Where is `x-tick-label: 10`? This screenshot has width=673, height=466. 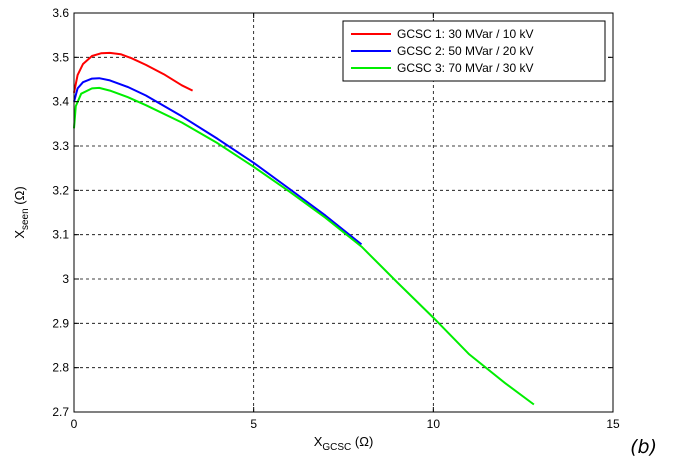 x-tick-label: 10 is located at coordinates (434, 424).